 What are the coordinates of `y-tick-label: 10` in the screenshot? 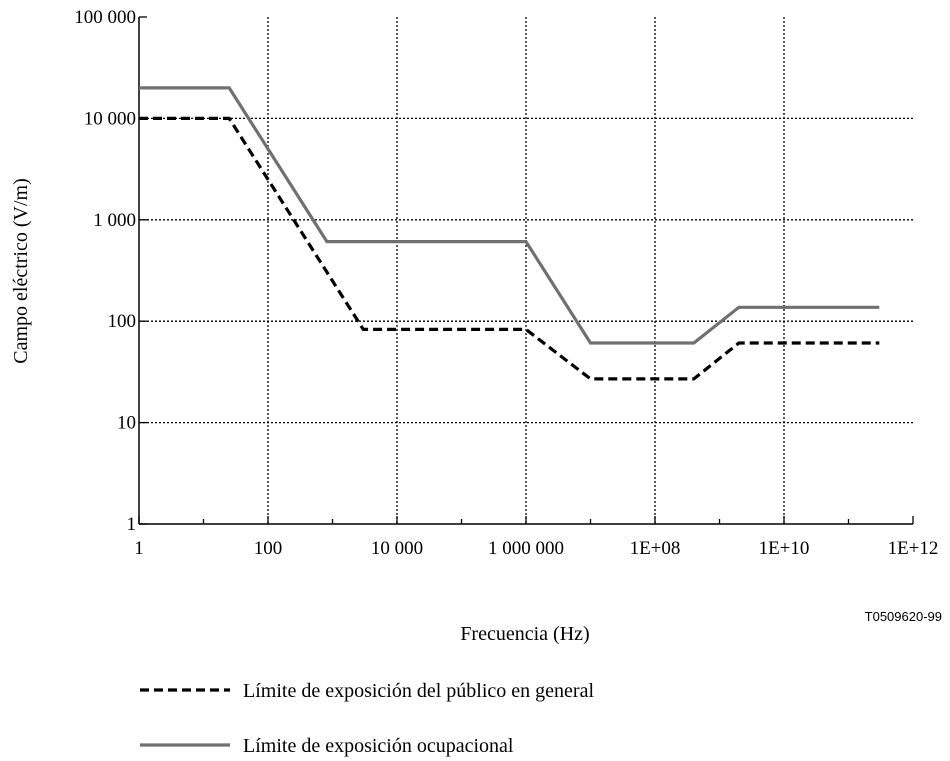 It's located at (126, 423).